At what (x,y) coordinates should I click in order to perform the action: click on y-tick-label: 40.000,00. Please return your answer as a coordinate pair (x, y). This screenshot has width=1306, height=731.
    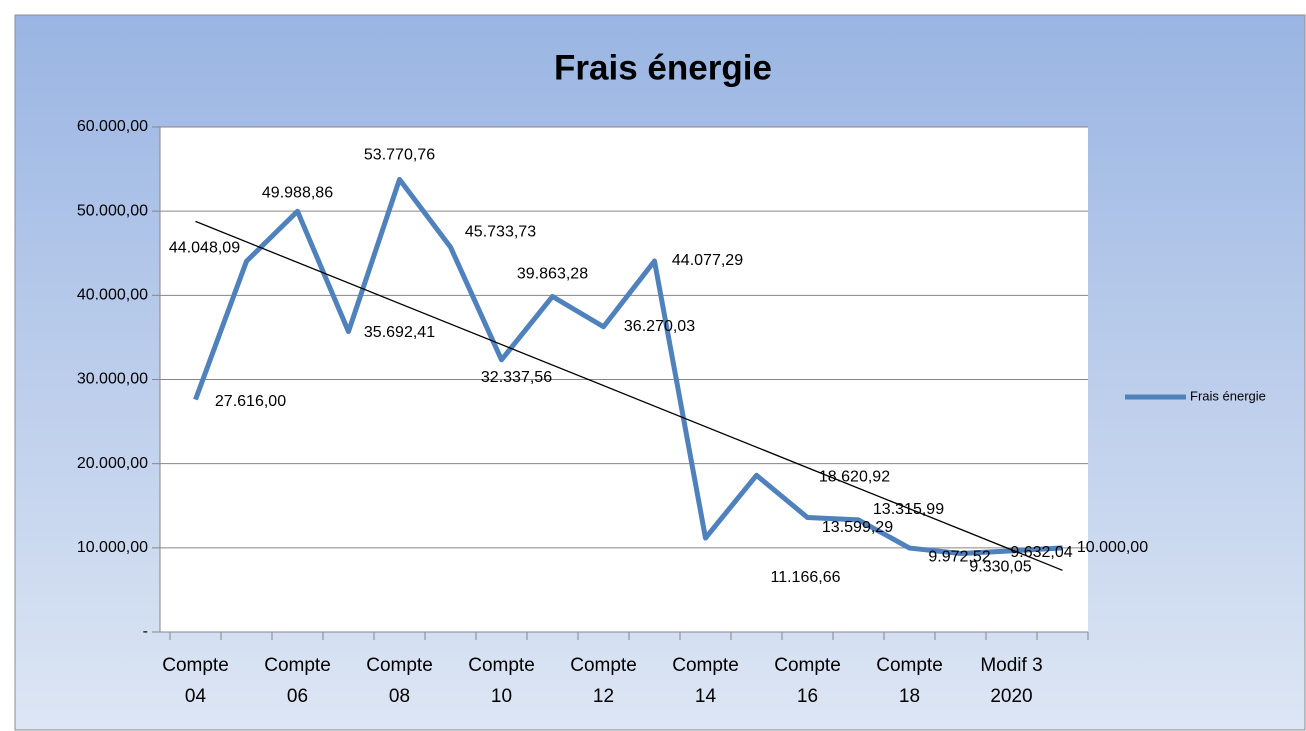
    Looking at the image, I should click on (112, 295).